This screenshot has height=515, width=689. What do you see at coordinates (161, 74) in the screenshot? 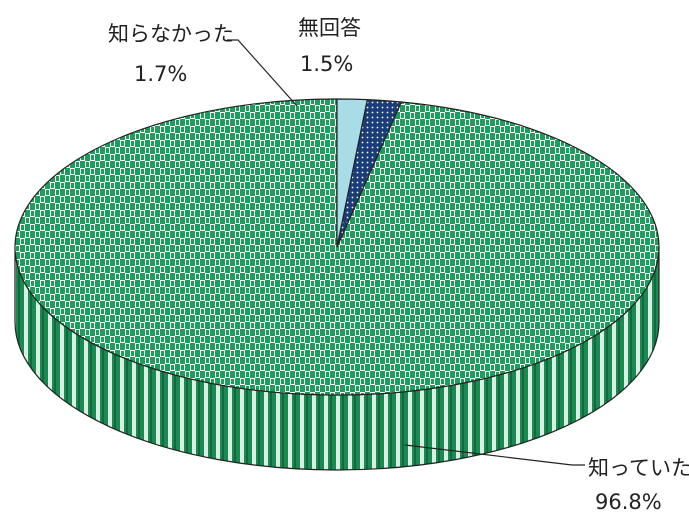
I see `label-unknown-percent: 1.7%` at bounding box center [161, 74].